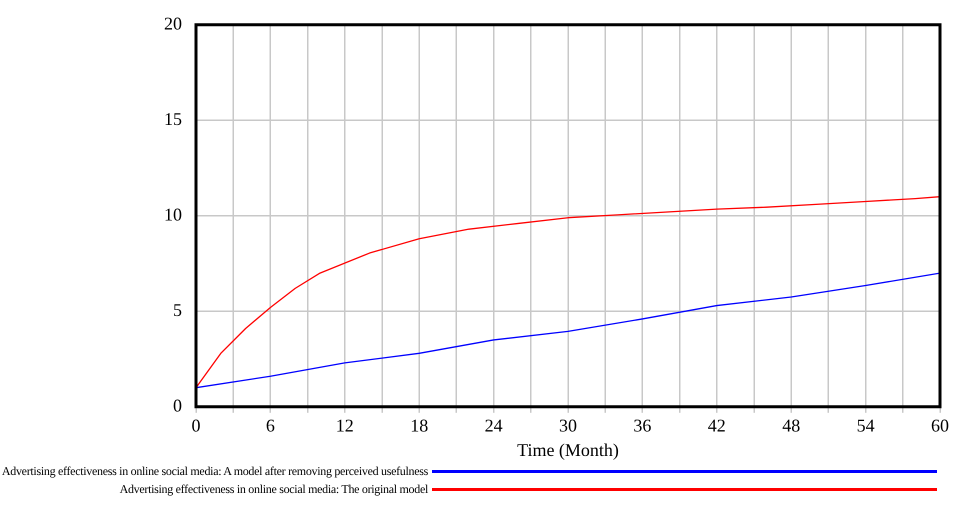  I want to click on x-tick-label: 36, so click(642, 425).